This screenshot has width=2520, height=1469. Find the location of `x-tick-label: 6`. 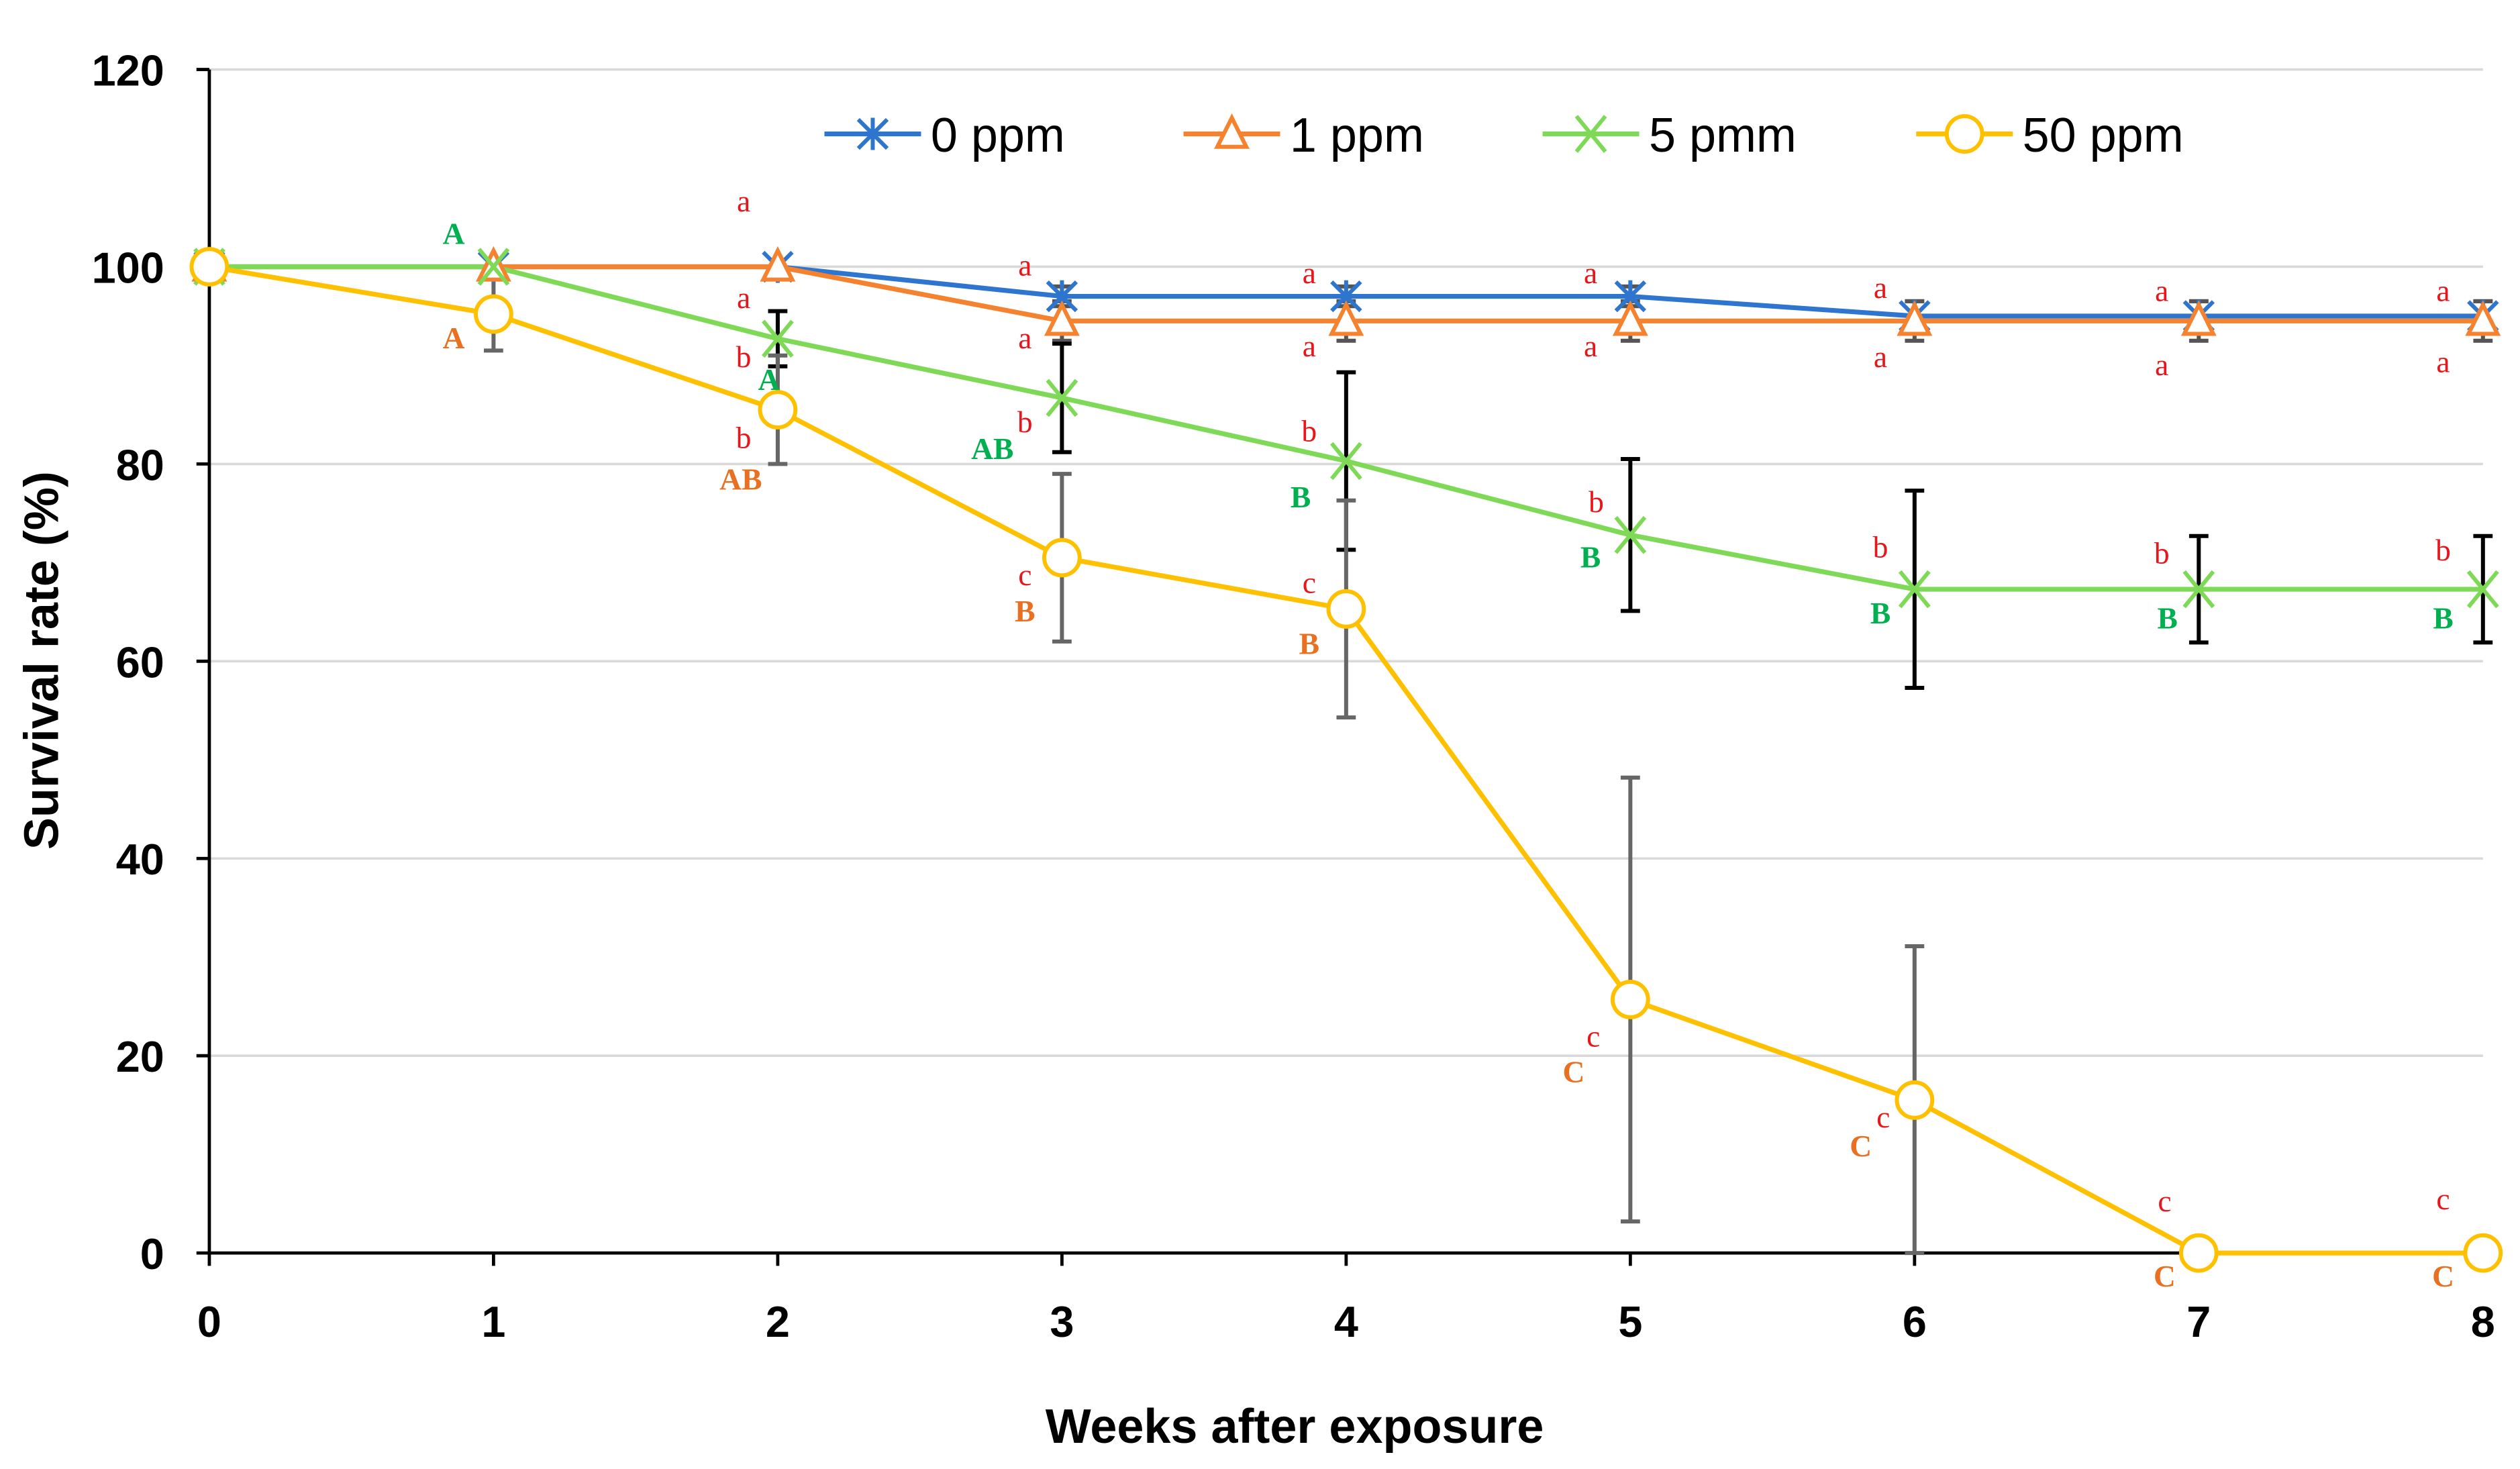

x-tick-label: 6 is located at coordinates (1915, 1321).